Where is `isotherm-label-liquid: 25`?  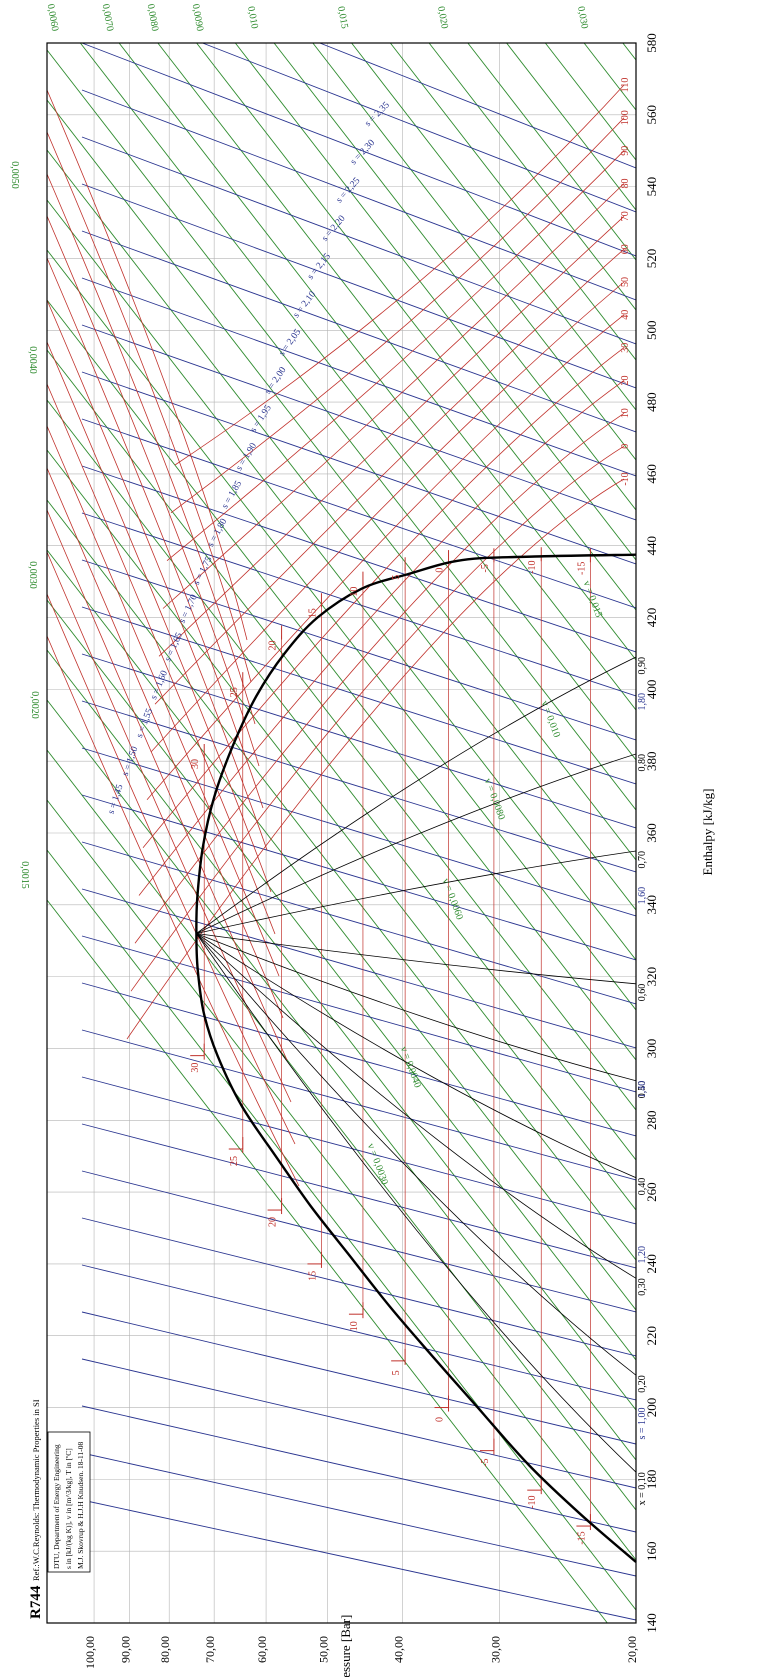 isotherm-label-liquid: 25 is located at coordinates (234, 1161).